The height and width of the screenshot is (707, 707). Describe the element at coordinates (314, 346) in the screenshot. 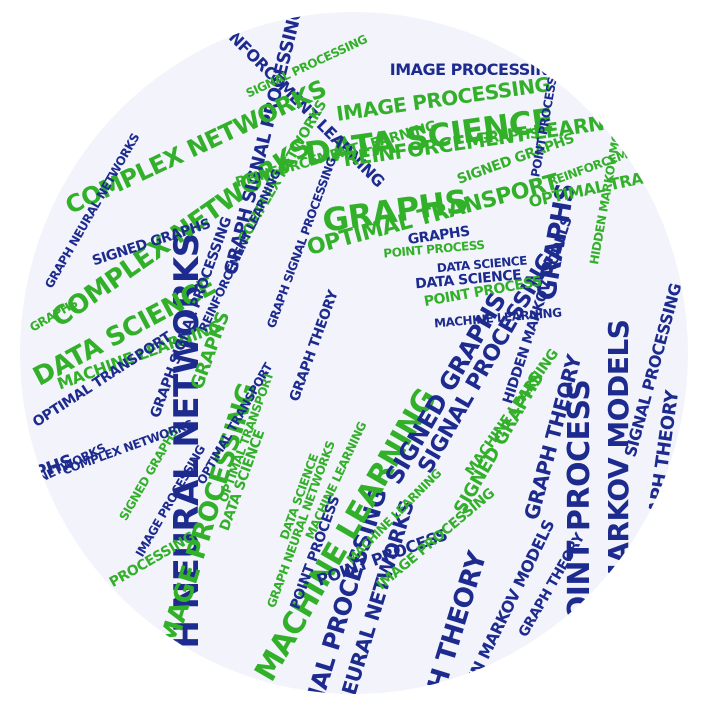

I see `cloud-word: GRAPH THEORY` at that location.